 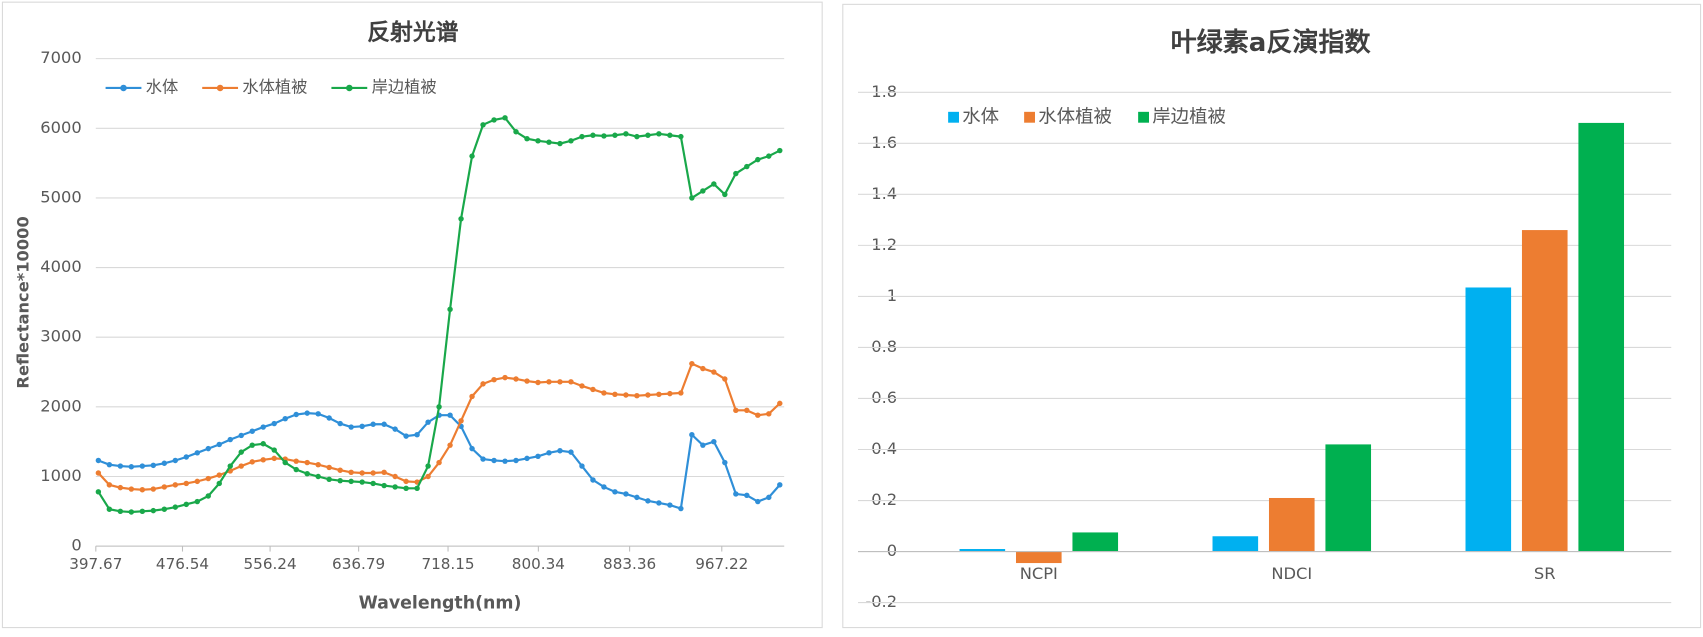 I want to click on legend-label: 岸边植被, so click(x=404, y=86).